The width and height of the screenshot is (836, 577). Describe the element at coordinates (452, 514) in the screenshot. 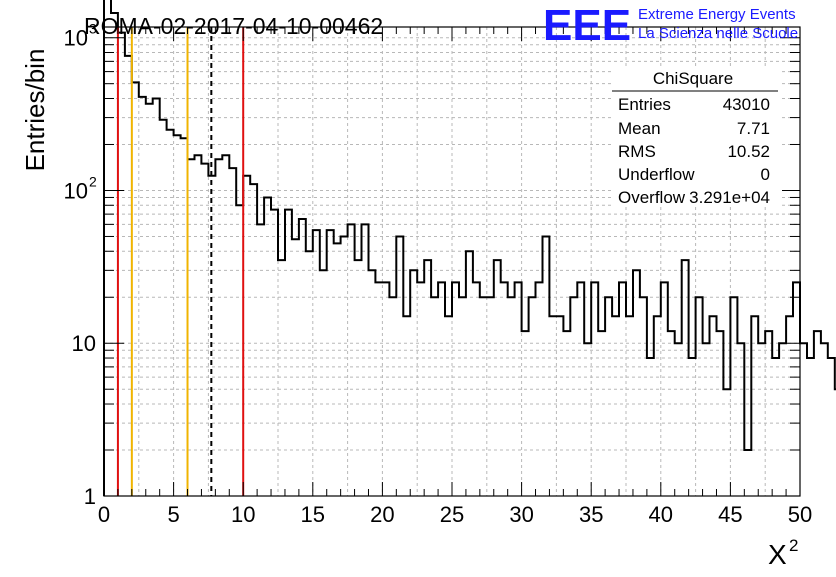

I see `x-tick-label: 25` at that location.